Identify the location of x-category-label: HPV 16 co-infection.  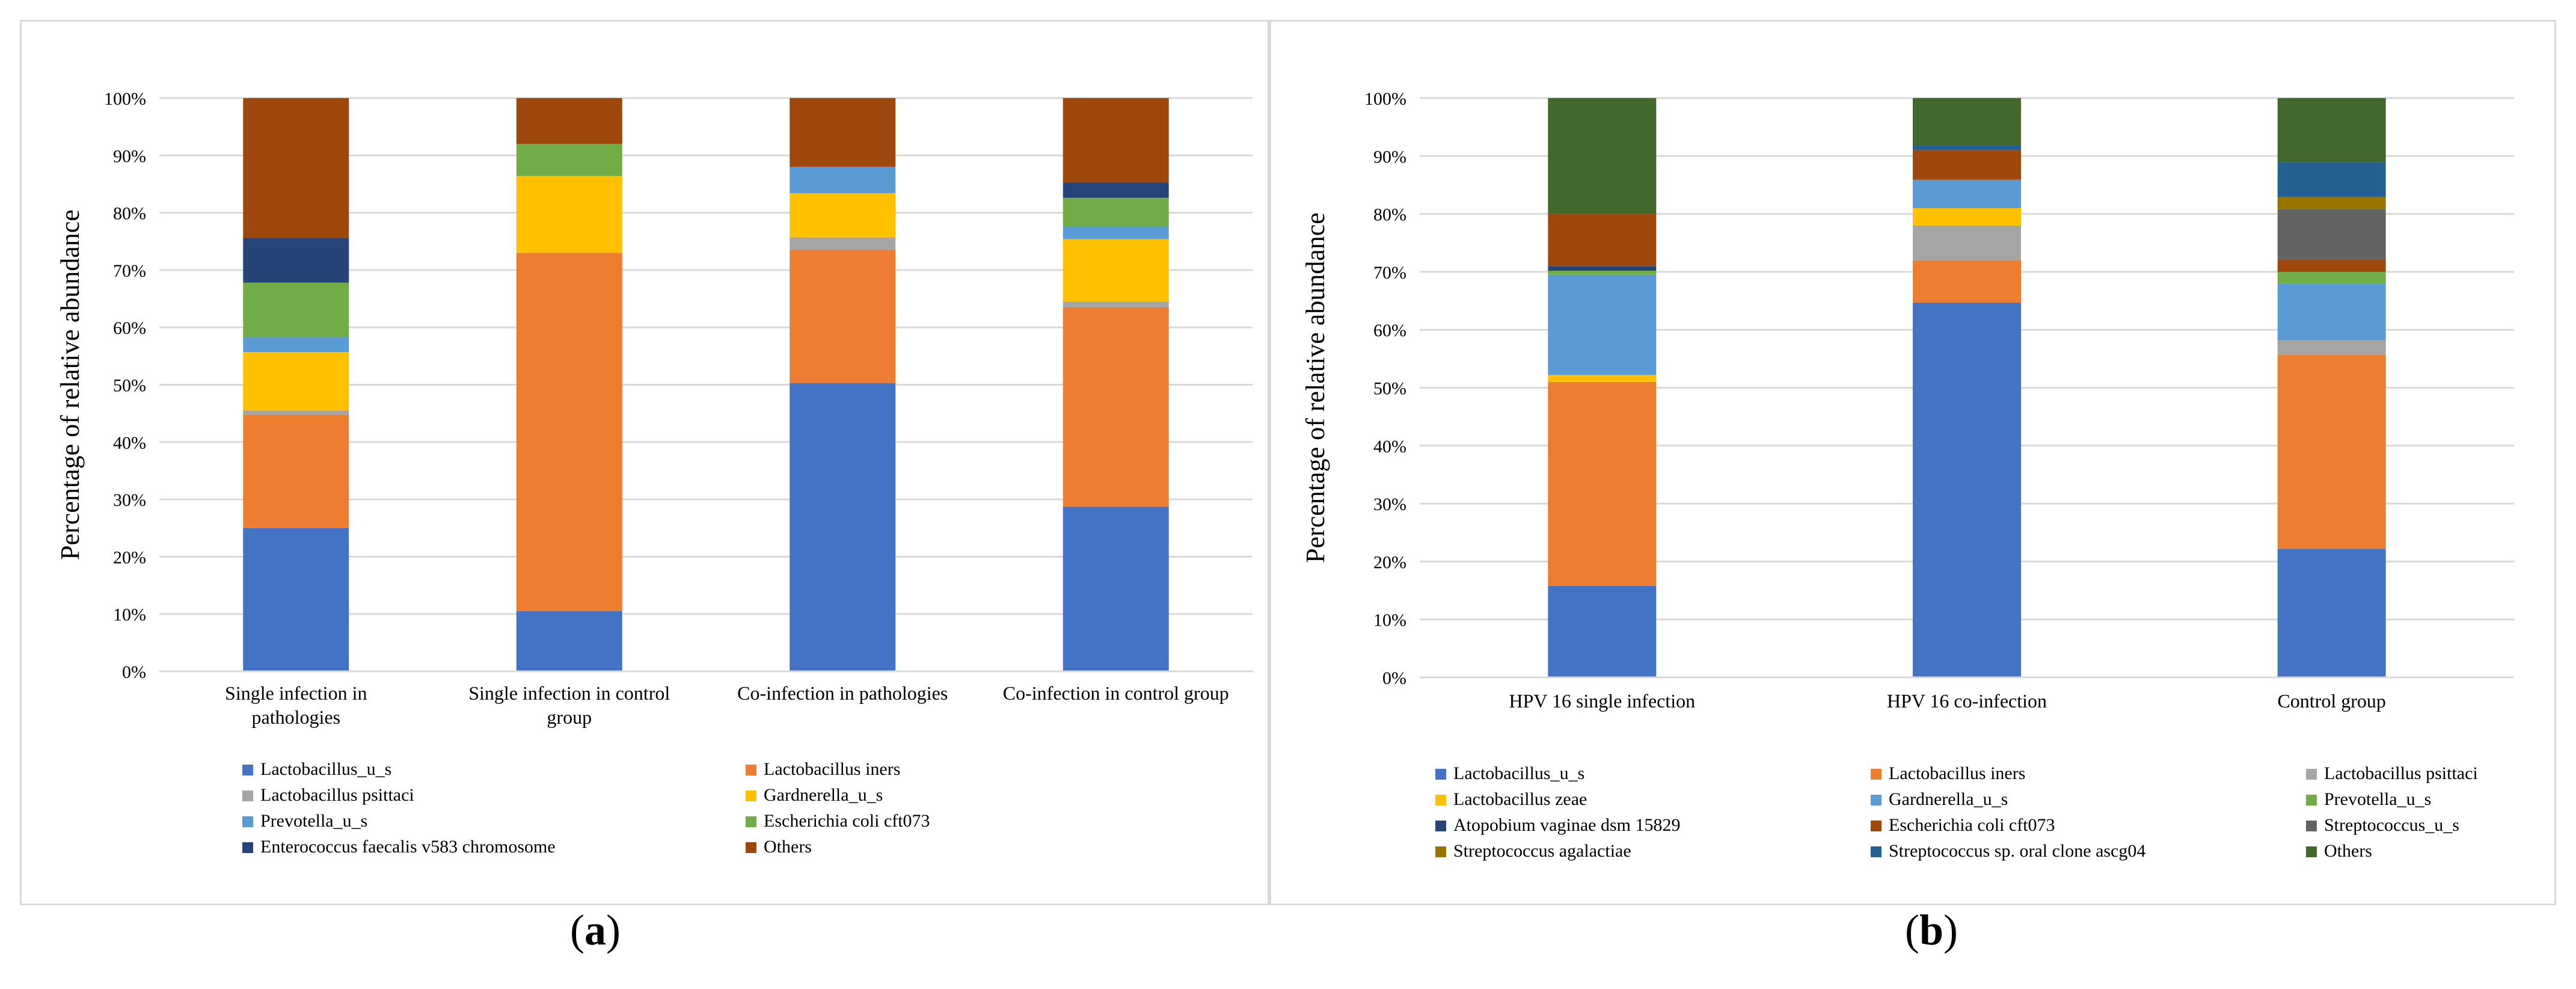
(1967, 701).